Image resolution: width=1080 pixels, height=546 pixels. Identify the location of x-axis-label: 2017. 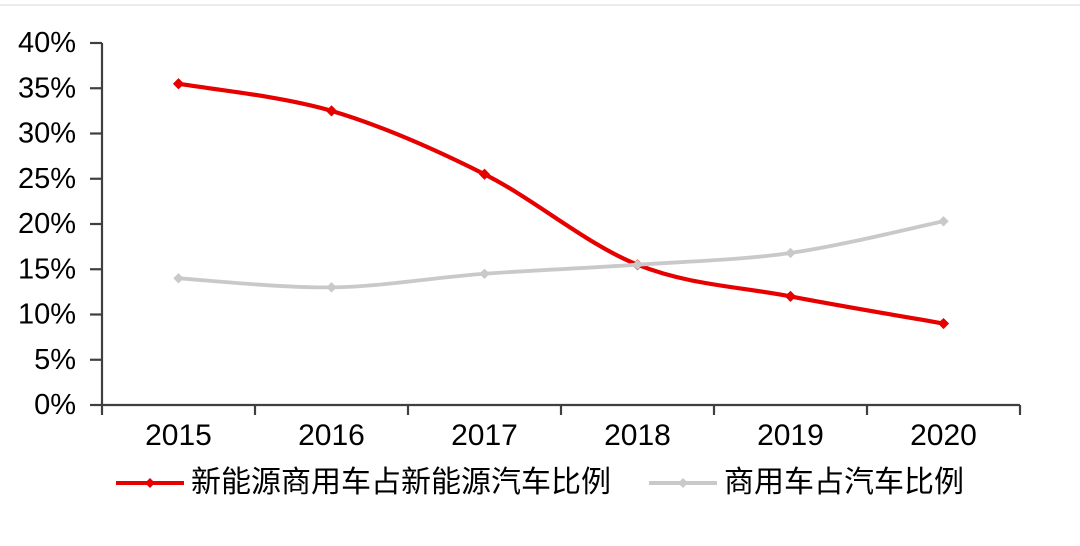
(484, 435).